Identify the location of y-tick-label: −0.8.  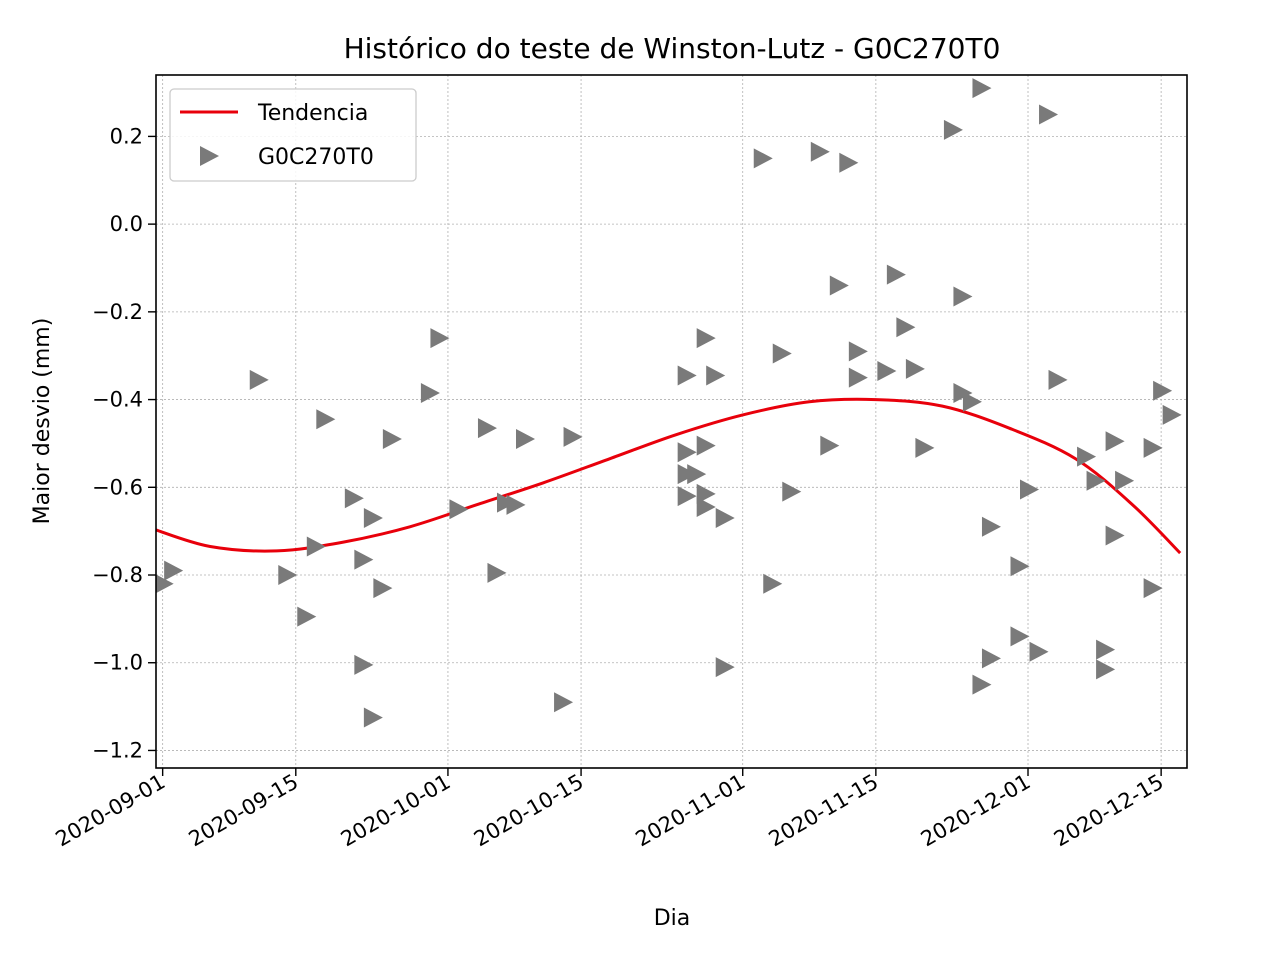
(117, 575).